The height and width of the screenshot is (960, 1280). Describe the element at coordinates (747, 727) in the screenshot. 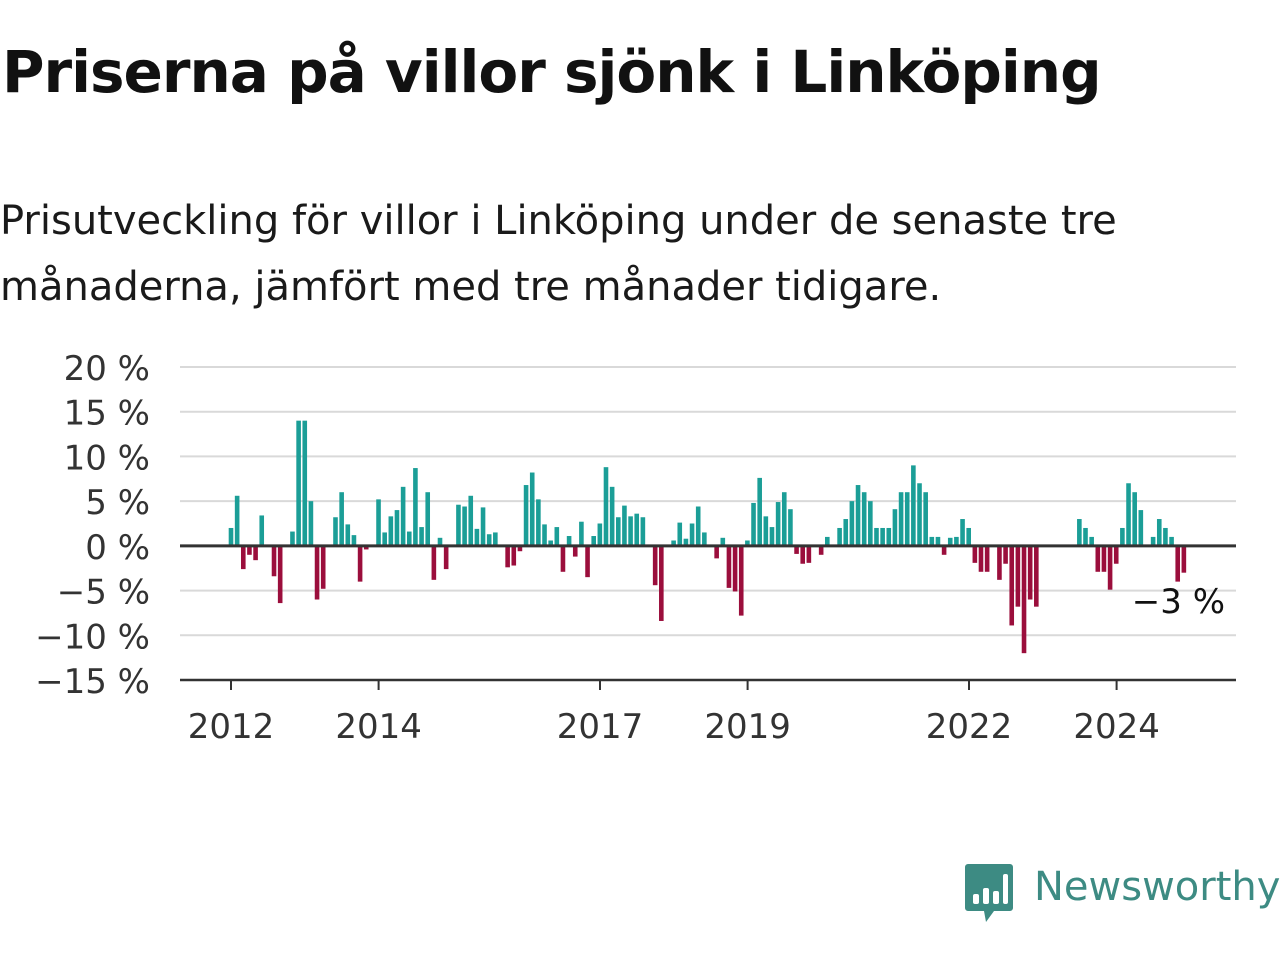

I see `x-tick-label: 2019` at that location.